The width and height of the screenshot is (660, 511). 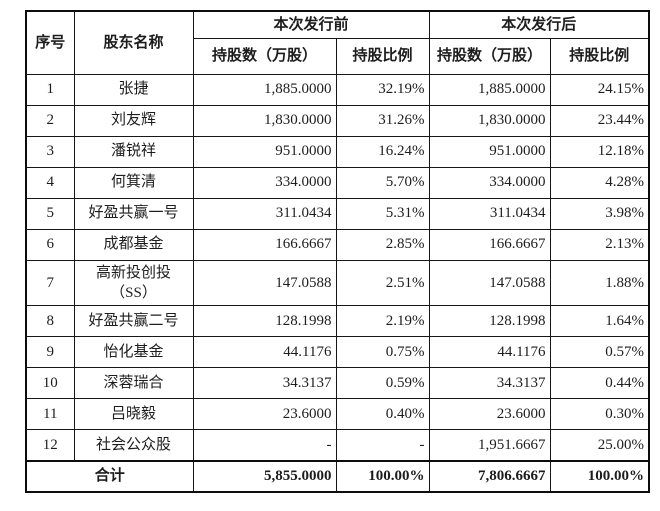 I want to click on post-ratio-cell: 0.30%, so click(x=599, y=414).